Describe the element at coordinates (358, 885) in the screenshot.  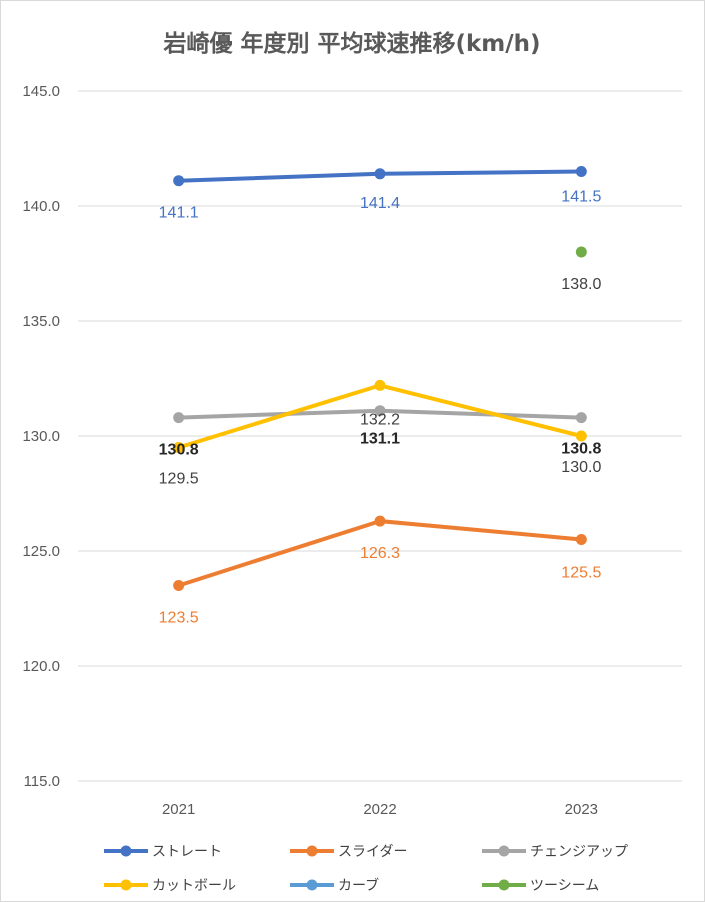
I see `legend-item-5-label: カーブ` at that location.